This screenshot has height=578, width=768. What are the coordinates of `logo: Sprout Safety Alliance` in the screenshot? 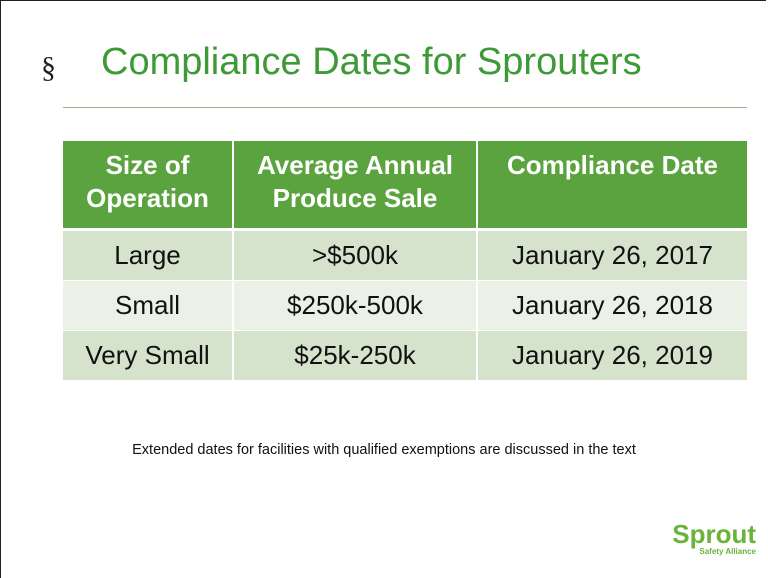 It's located at (714, 538).